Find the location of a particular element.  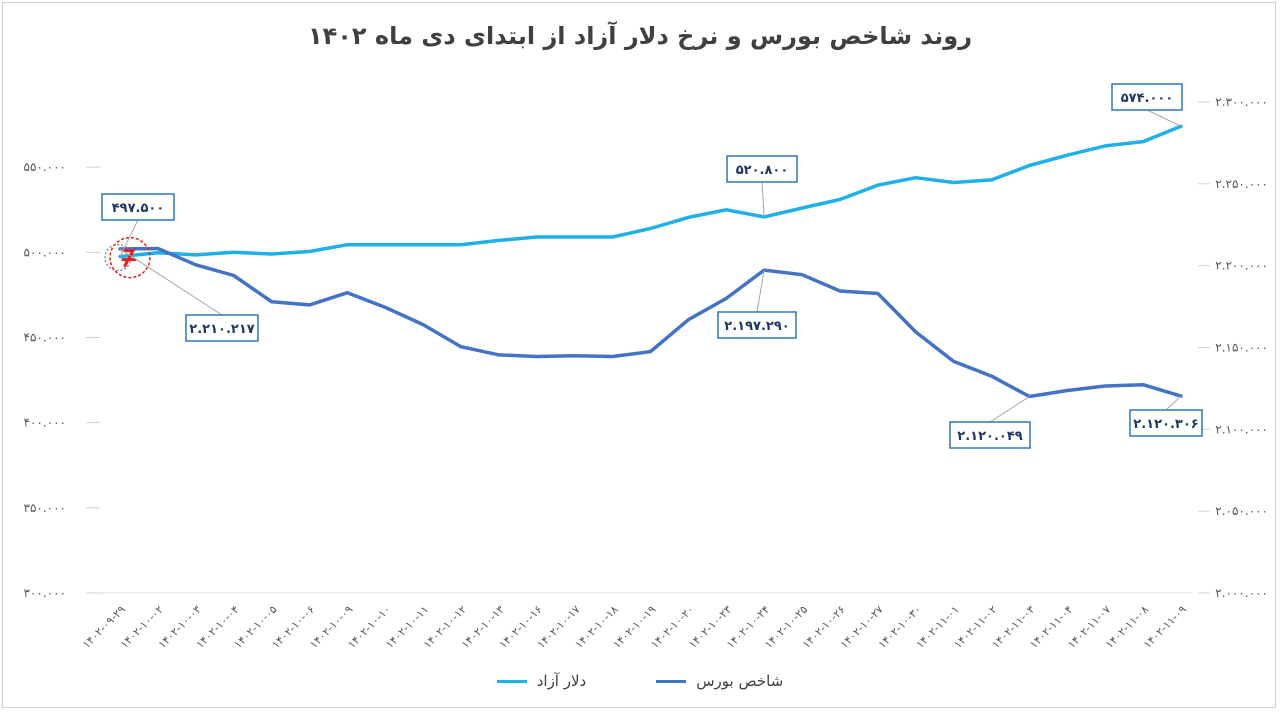

right-tick-label: ۲.۰۰۰.۰۰۰ is located at coordinates (1241, 593).